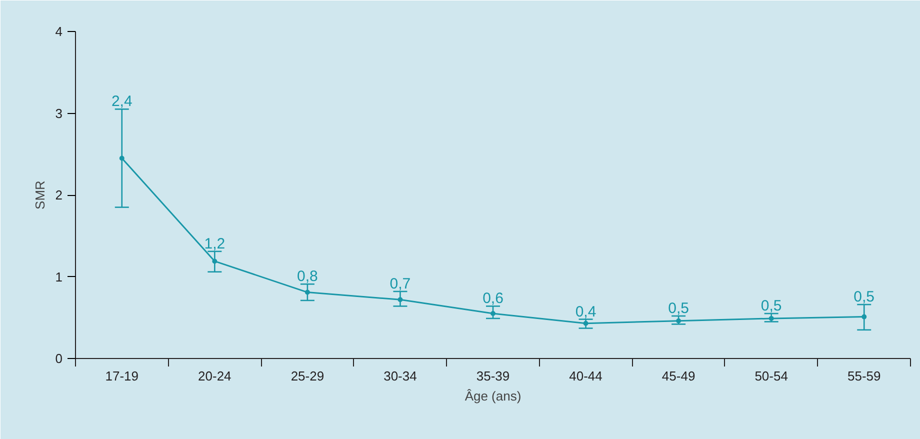 The height and width of the screenshot is (439, 920). Describe the element at coordinates (493, 376) in the screenshot. I see `x-tick-label: 35-39` at that location.